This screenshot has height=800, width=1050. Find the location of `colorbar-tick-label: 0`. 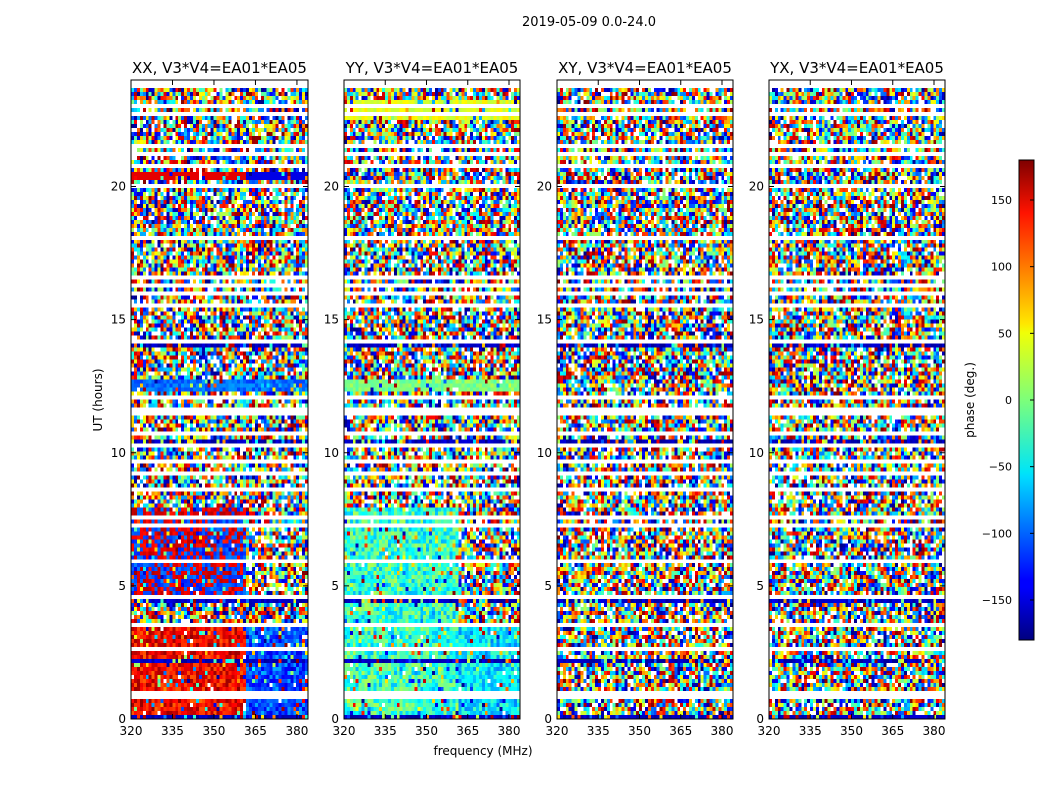

colorbar-tick-label: 0 is located at coordinates (1008, 400).